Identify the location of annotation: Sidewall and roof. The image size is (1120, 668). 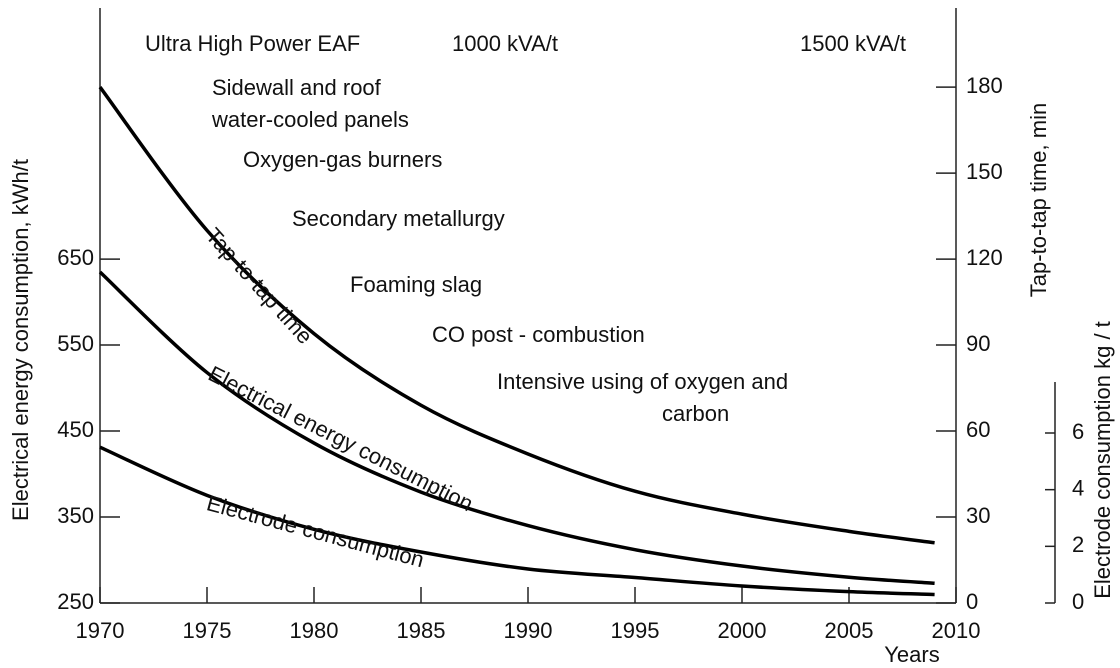
(297, 87).